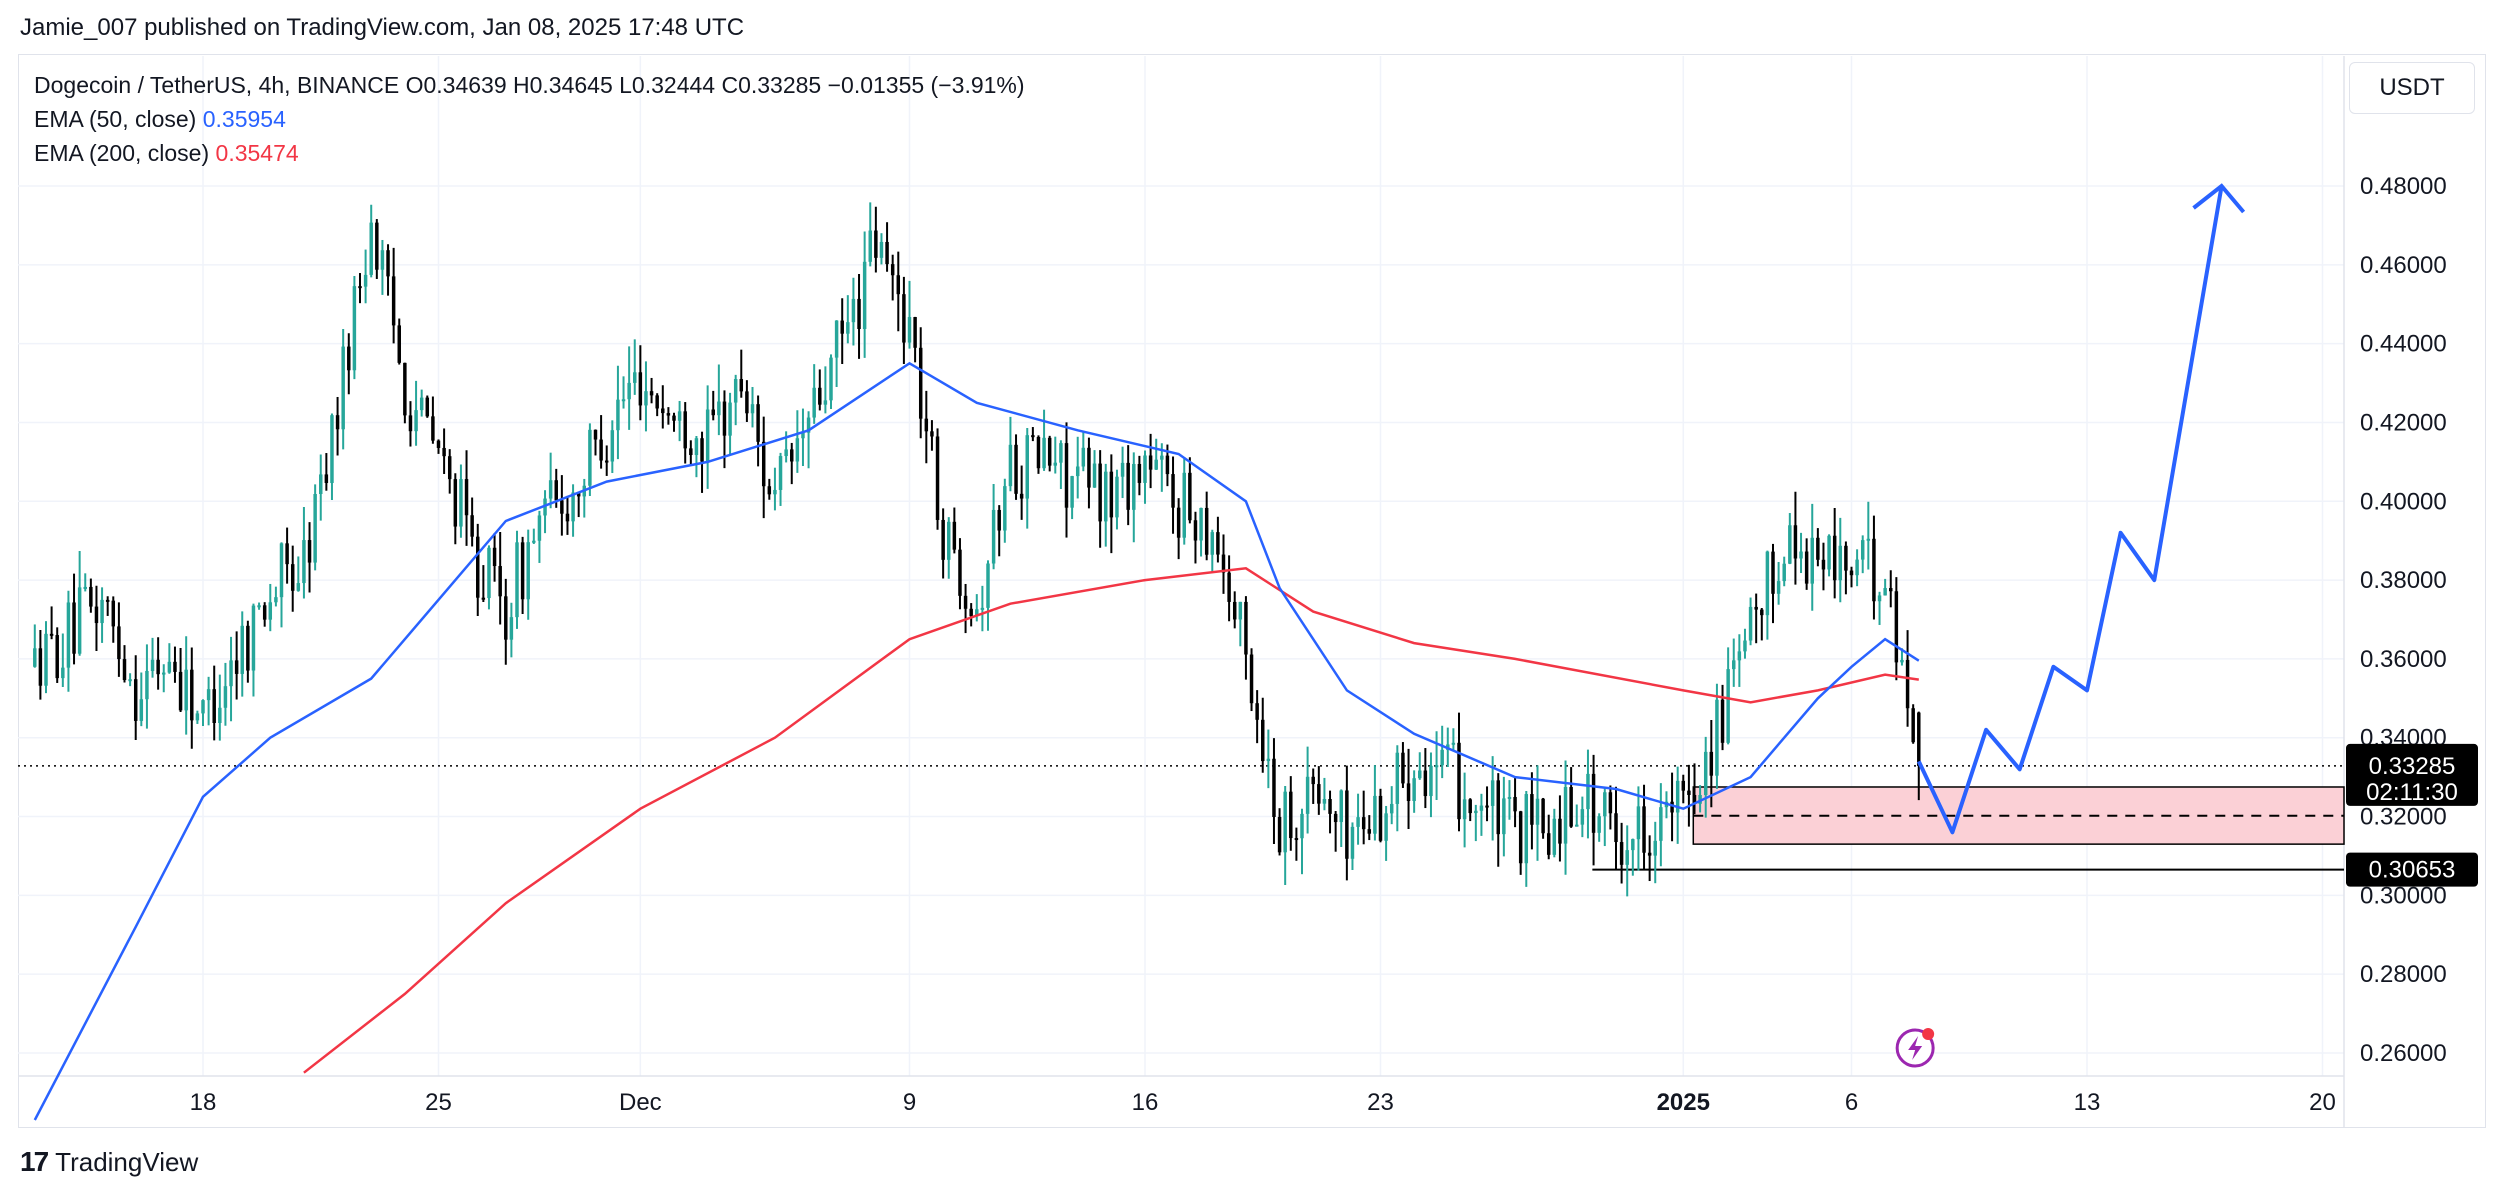  I want to click on currency-unit-button: USDT, so click(2412, 88).